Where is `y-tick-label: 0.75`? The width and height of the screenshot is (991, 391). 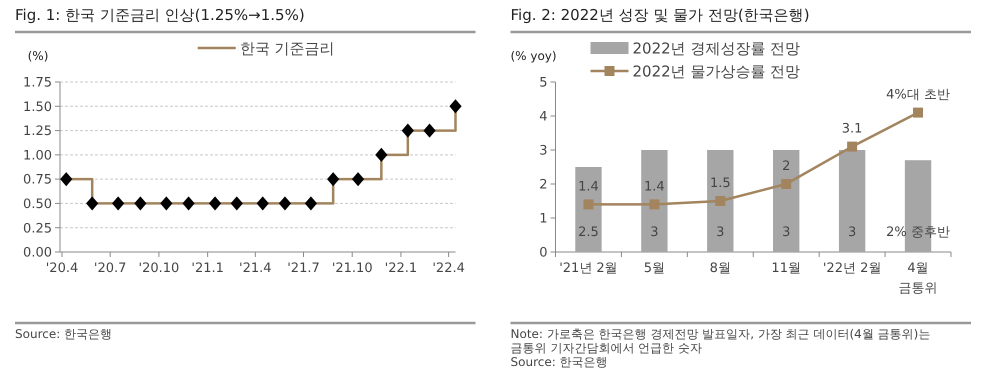 y-tick-label: 0.75 is located at coordinates (37, 180).